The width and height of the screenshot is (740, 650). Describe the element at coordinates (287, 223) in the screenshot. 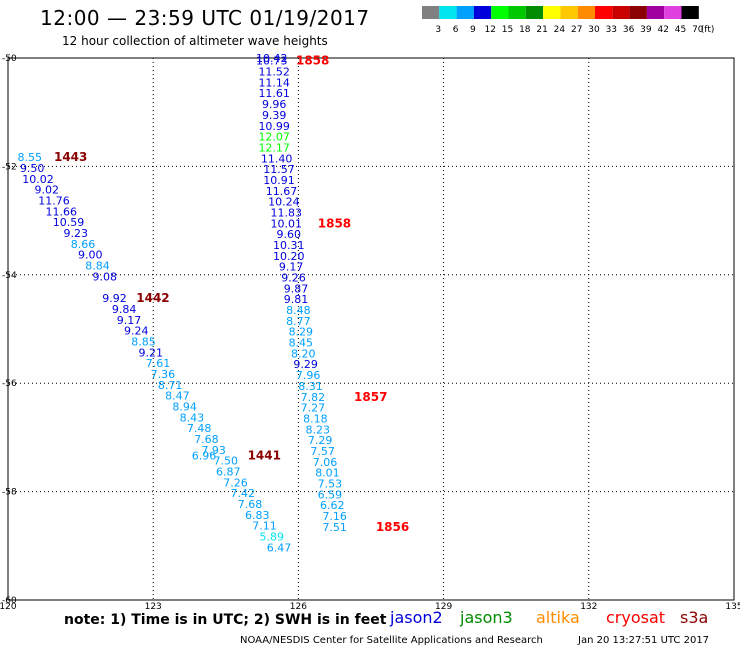

I see `wave-height-value: 10.01` at that location.